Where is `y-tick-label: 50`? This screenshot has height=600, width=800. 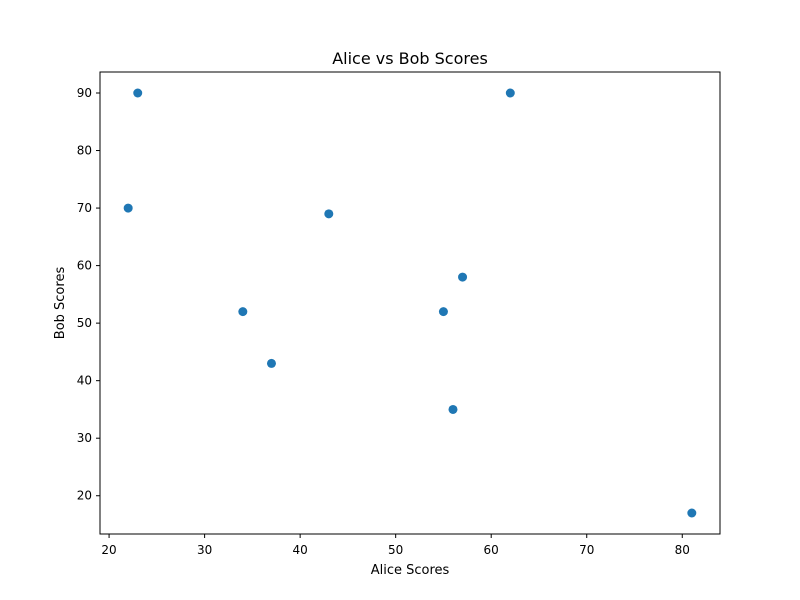 y-tick-label: 50 is located at coordinates (84, 323).